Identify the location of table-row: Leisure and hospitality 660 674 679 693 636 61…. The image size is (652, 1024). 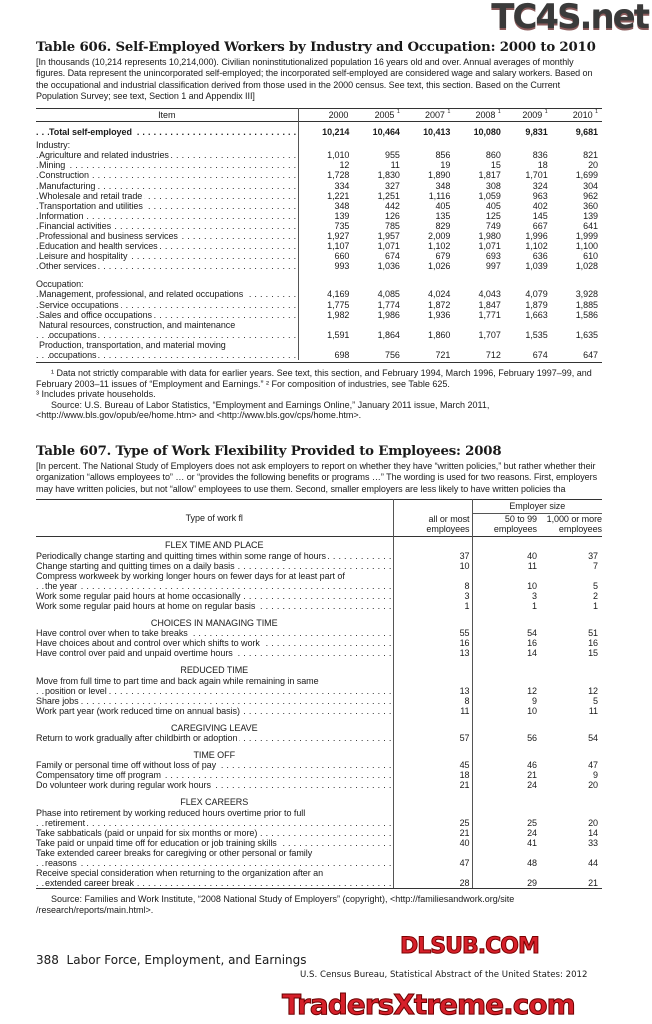
(319, 256).